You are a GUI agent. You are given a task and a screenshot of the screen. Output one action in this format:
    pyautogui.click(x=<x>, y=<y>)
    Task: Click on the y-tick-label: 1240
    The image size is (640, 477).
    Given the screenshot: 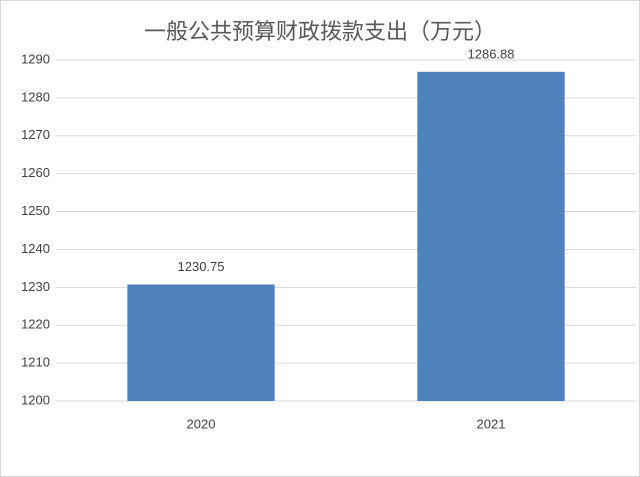 What is the action you would take?
    pyautogui.click(x=35, y=248)
    